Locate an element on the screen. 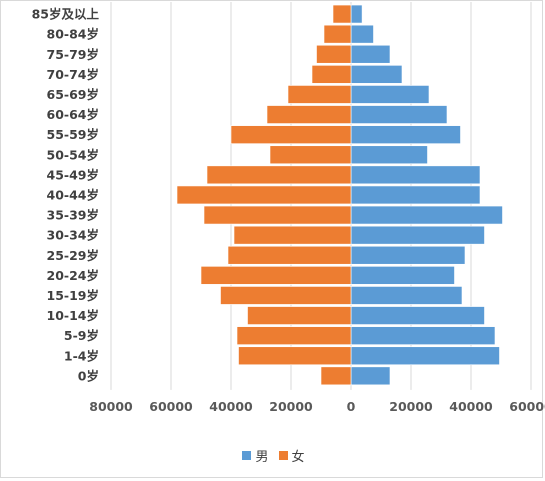 The width and height of the screenshot is (545, 481). category-label-4: 65-69岁 is located at coordinates (73, 94).